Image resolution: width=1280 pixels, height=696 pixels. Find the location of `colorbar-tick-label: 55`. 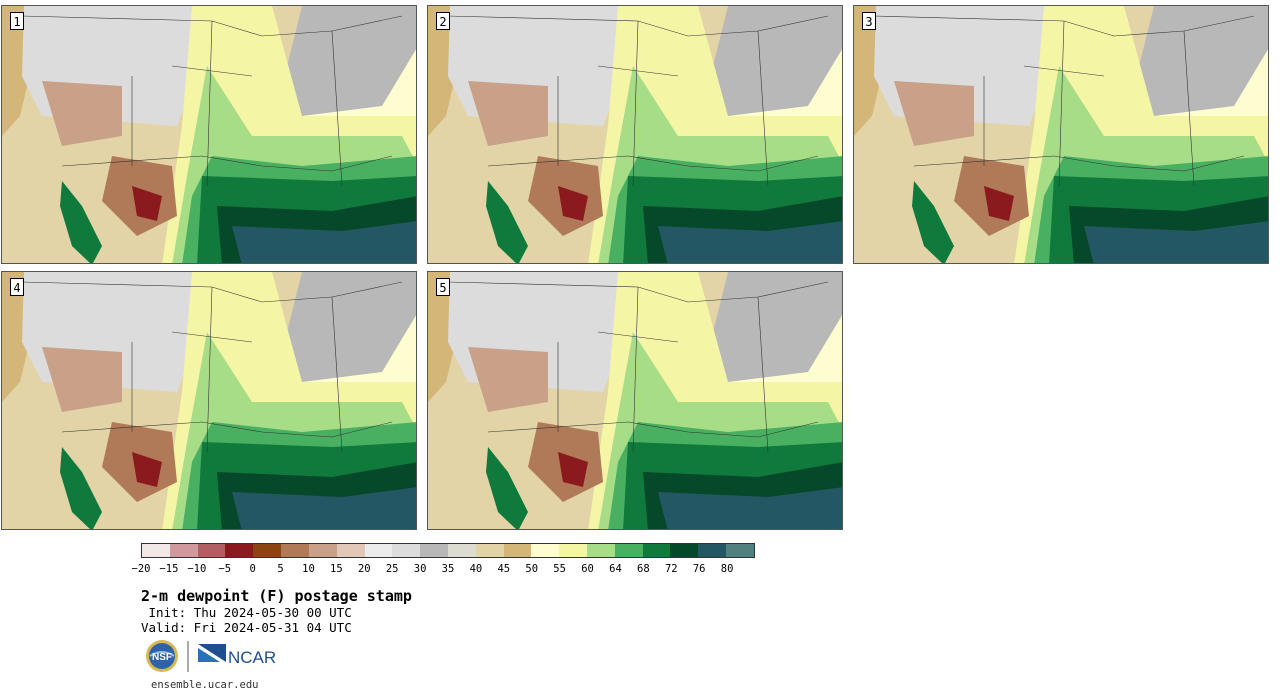

colorbar-tick-label: 55 is located at coordinates (559, 569).